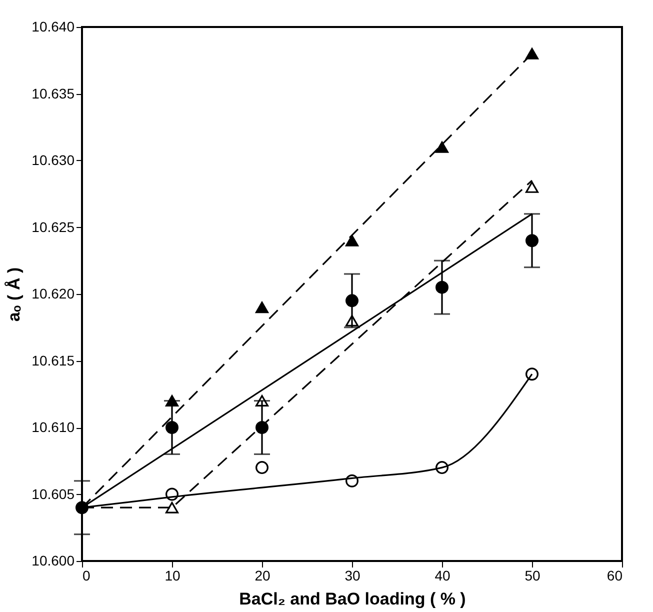  What do you see at coordinates (53, 294) in the screenshot?
I see `y-tick-label: 10.620` at bounding box center [53, 294].